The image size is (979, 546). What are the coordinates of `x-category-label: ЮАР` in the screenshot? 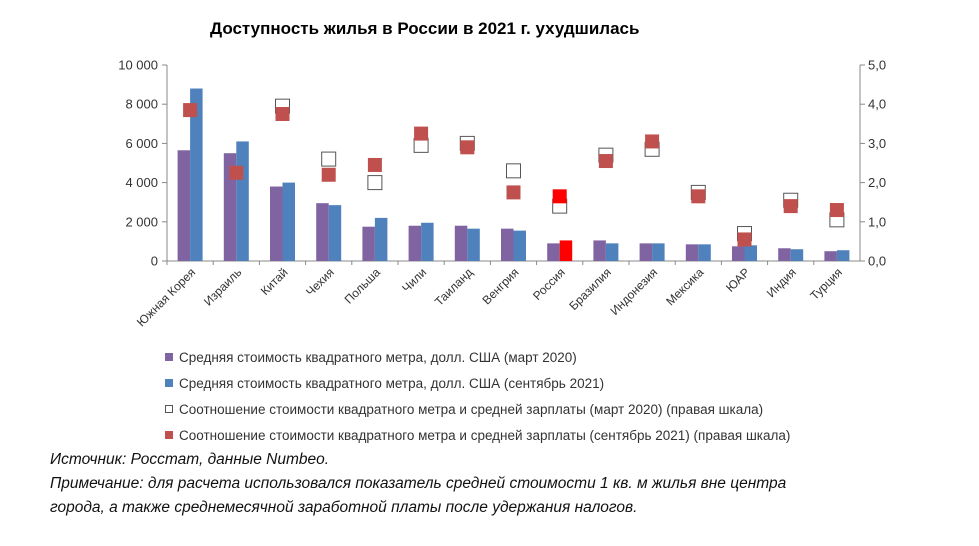 It's located at (738, 280).